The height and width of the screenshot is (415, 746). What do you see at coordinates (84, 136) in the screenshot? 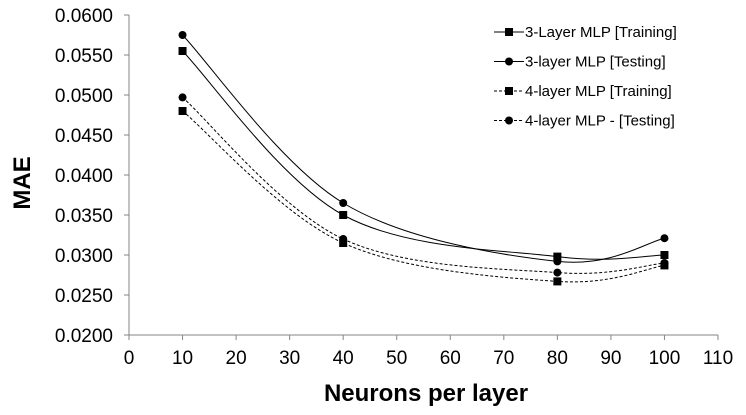
I see `y-tick-label: 0.0450` at bounding box center [84, 136].